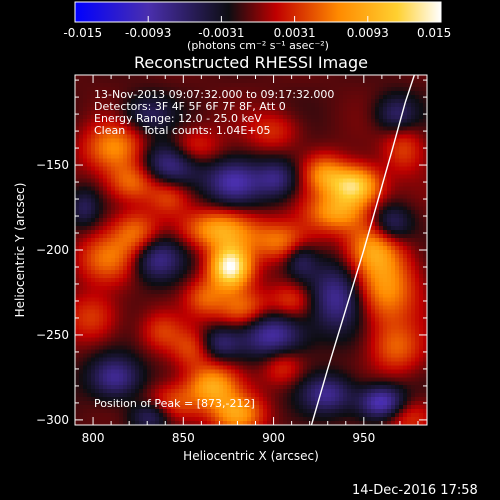  What do you see at coordinates (363, 250) in the screenshot?
I see `solar-limb-curve` at bounding box center [363, 250].